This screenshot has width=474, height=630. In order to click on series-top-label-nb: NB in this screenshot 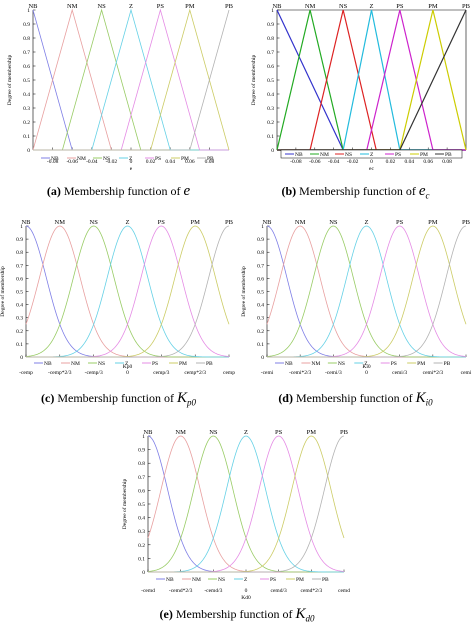, I will do `click(148, 432)`.